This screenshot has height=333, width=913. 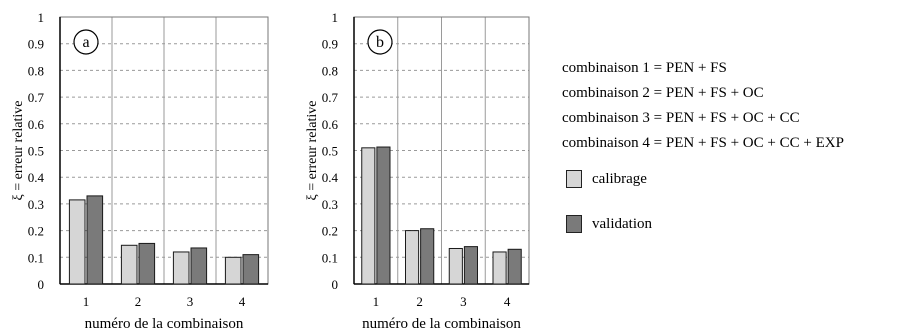 What do you see at coordinates (36, 177) in the screenshot?
I see `panel-a-y-tick-label: 0.4` at bounding box center [36, 177].